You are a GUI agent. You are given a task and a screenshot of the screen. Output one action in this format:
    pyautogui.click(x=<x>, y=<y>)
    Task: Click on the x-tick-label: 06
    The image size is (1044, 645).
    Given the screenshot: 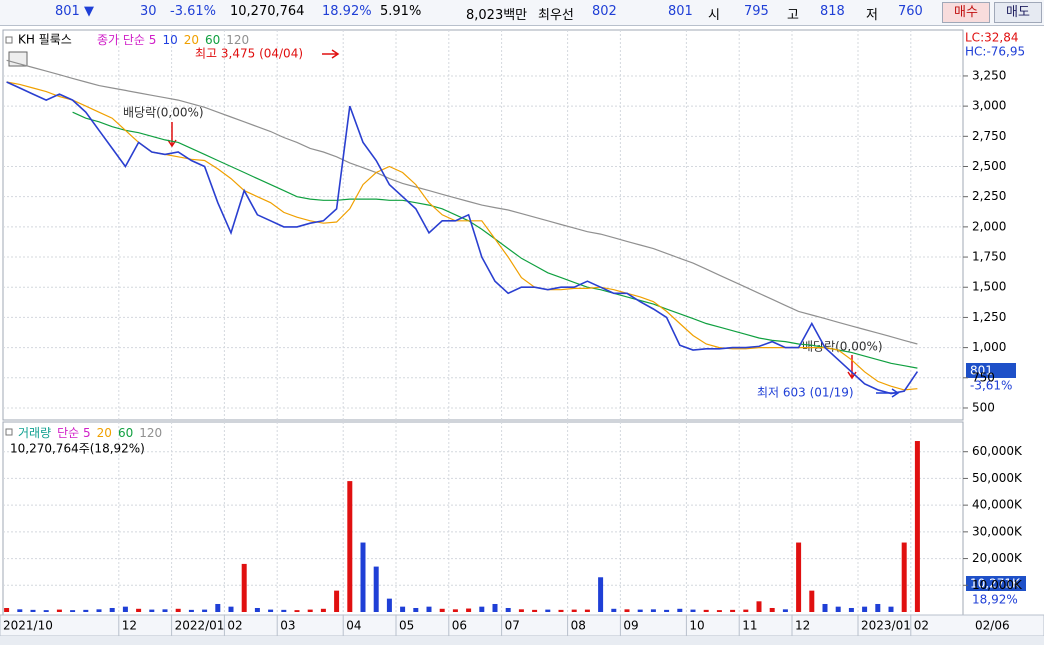 What is the action you would take?
    pyautogui.click(x=459, y=626)
    